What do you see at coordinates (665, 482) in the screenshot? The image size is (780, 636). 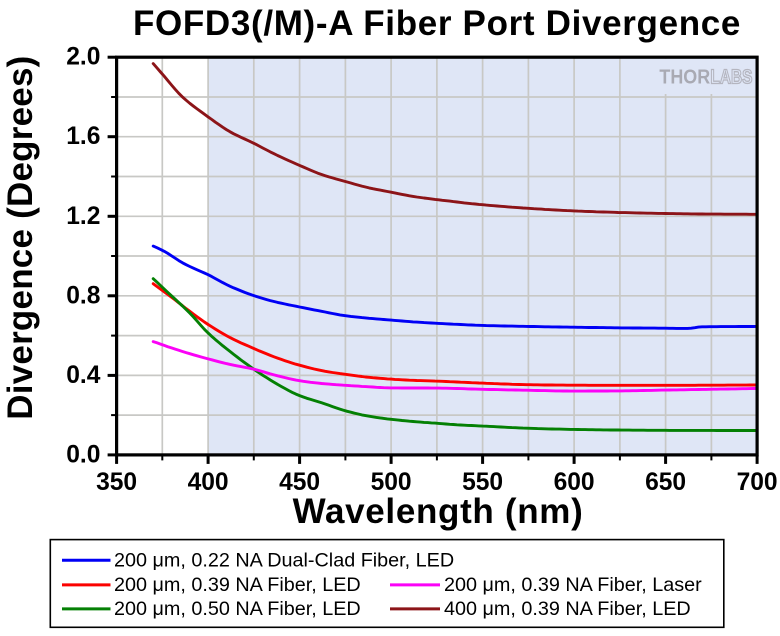 I see `svg-text: 650` at bounding box center [665, 482].